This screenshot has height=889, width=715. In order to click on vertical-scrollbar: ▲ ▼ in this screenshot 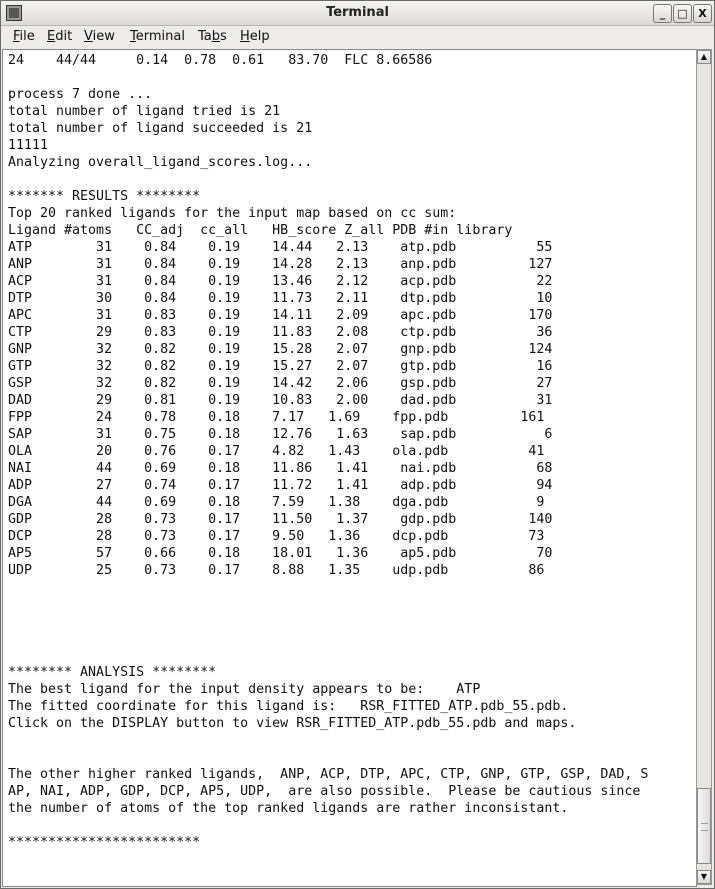, I will do `click(704, 467)`.